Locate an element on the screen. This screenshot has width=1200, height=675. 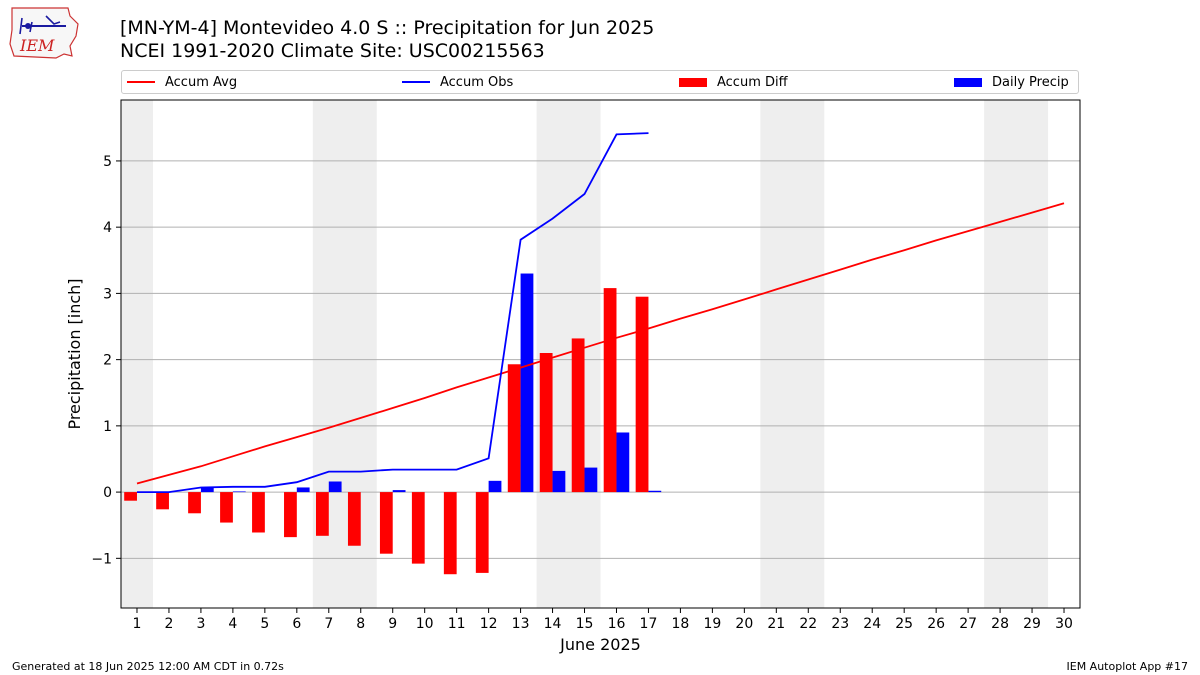
legend-item-accum-diff: Accum Diff is located at coordinates (733, 82).